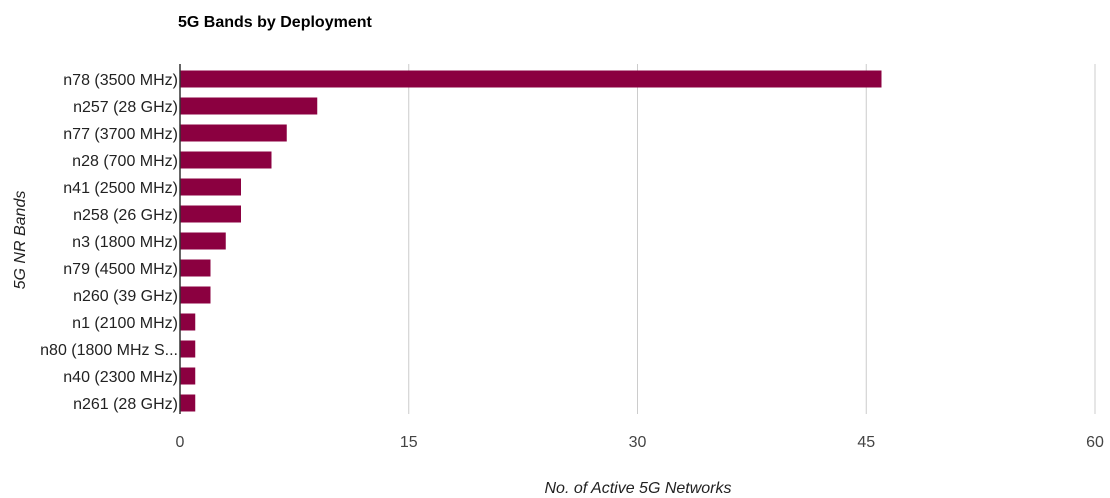 The image size is (1110, 498). Describe the element at coordinates (409, 442) in the screenshot. I see `x-tick-label: 15` at that location.